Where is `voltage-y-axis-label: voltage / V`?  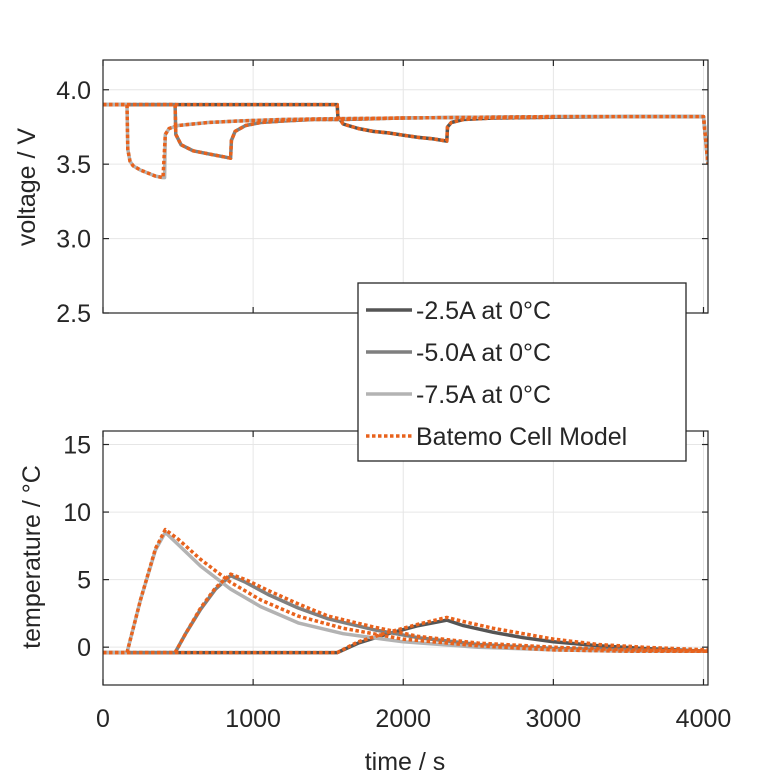 voltage-y-axis-label: voltage / V is located at coordinates (27, 187).